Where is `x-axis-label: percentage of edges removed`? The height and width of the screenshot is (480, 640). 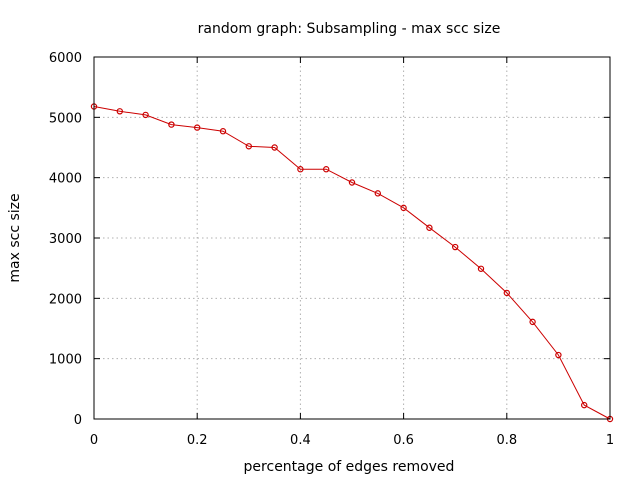 x-axis-label: percentage of edges removed is located at coordinates (349, 467).